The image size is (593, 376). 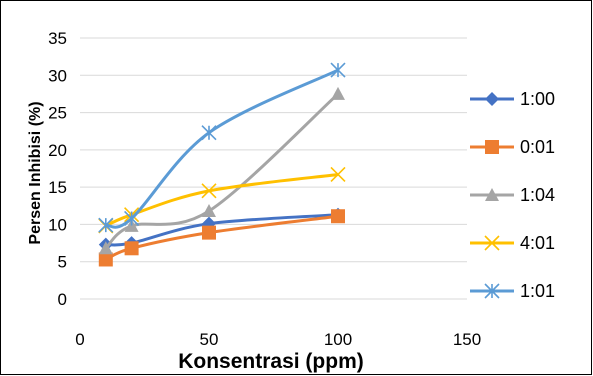 What do you see at coordinates (79, 339) in the screenshot?
I see `x-tick-label: 0` at bounding box center [79, 339].